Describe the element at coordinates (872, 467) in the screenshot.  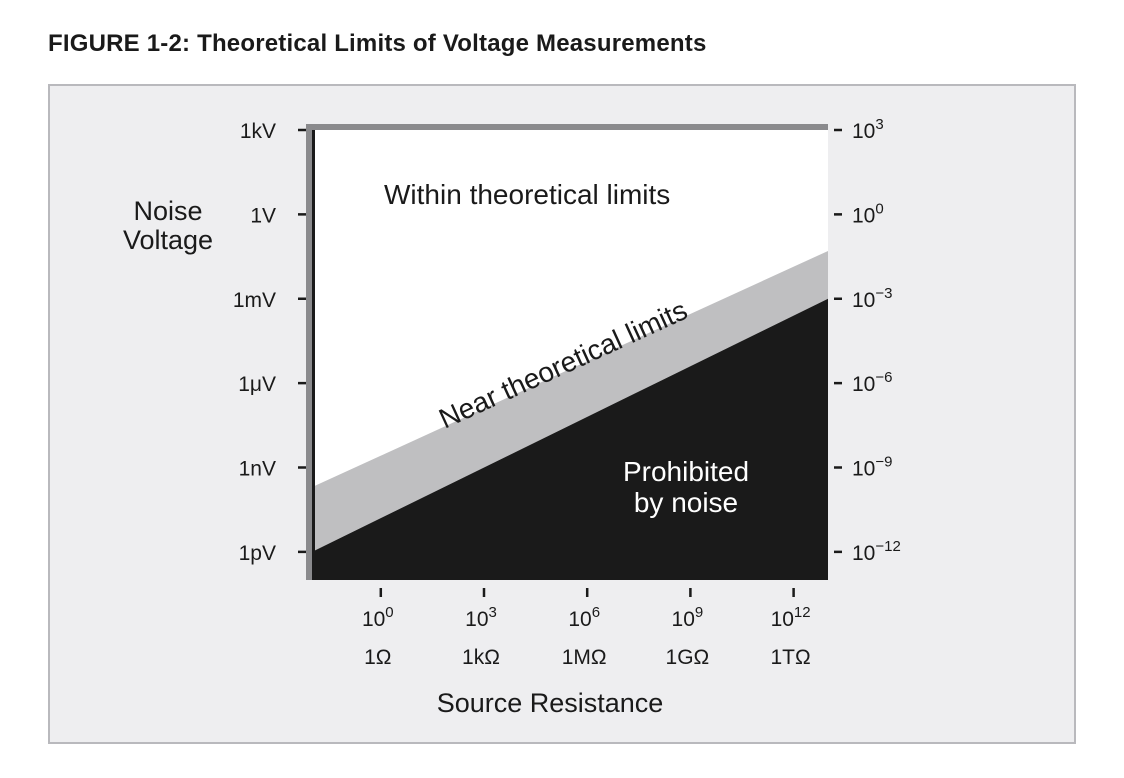
I see `y-tick-label-right: 10⁻⁹` at that location.